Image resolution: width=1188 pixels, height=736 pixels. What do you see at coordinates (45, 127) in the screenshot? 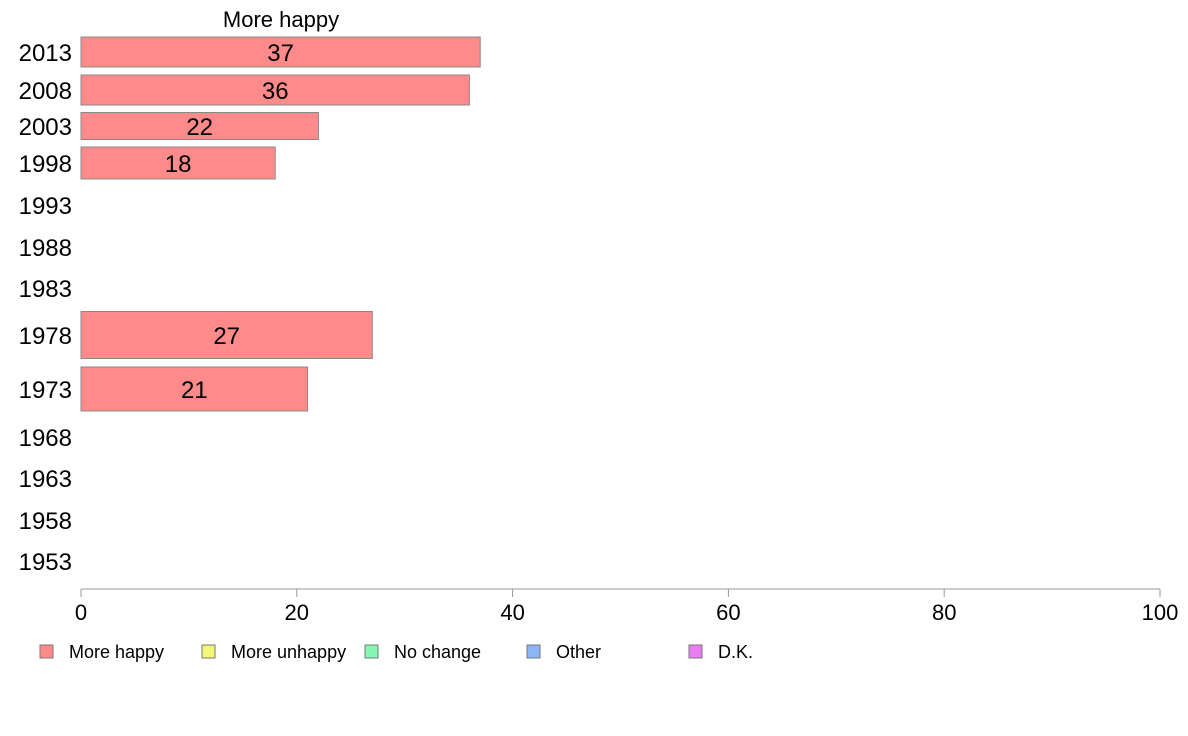
I see `y-tick-label: 2003` at bounding box center [45, 127].